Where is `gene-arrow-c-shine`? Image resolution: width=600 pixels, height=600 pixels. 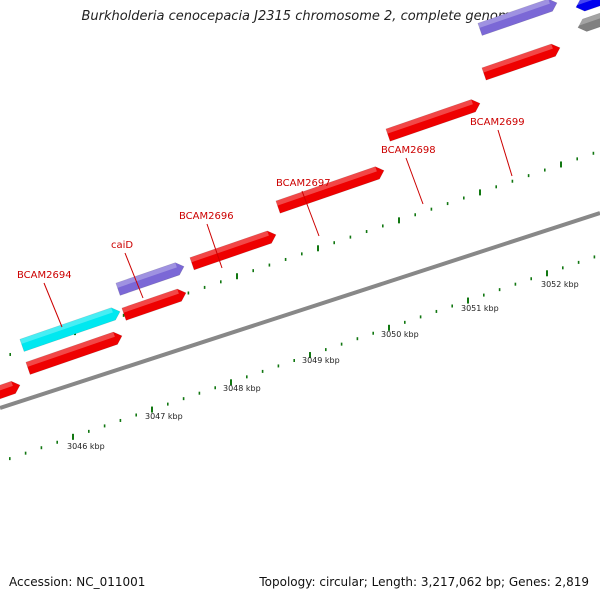
gene-arrow-c-shine is located at coordinates (150, 300).